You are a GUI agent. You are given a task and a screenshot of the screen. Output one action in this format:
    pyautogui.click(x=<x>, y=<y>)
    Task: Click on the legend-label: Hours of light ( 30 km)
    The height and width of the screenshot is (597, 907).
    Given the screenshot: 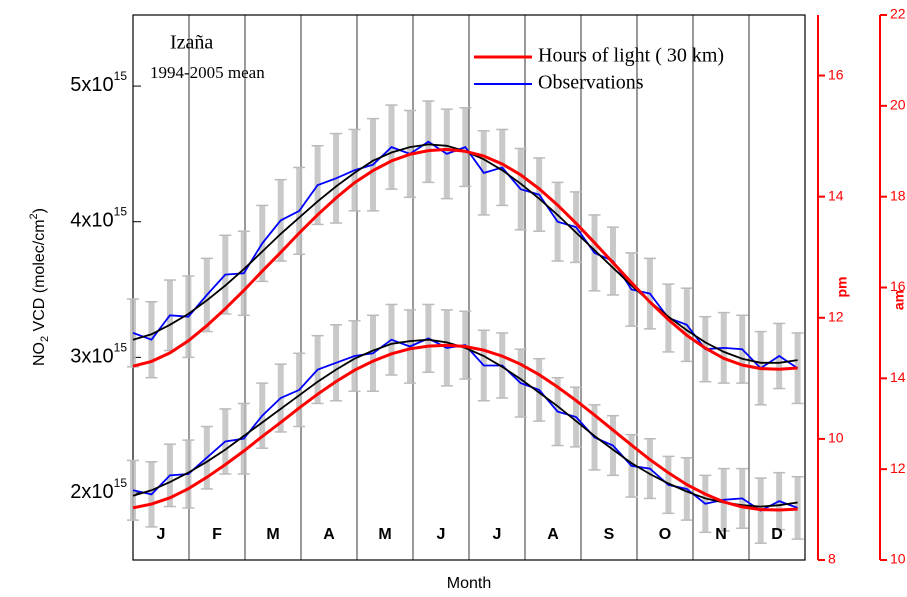 What is the action you would take?
    pyautogui.click(x=631, y=56)
    